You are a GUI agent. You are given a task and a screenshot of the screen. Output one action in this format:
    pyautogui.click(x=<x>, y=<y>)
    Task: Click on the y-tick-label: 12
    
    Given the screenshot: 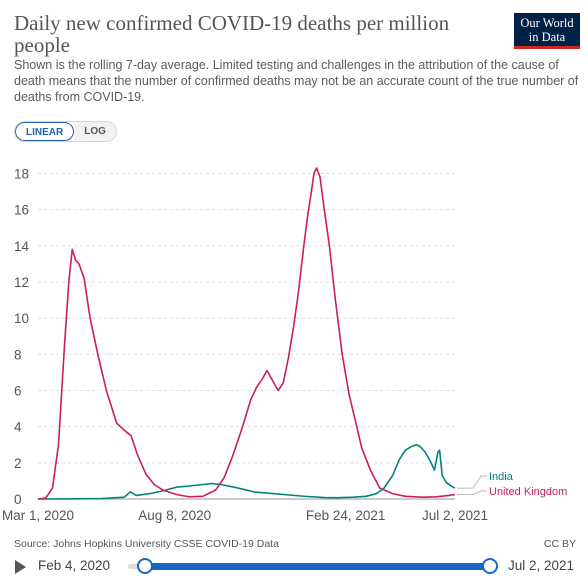 What is the action you would take?
    pyautogui.click(x=21, y=282)
    